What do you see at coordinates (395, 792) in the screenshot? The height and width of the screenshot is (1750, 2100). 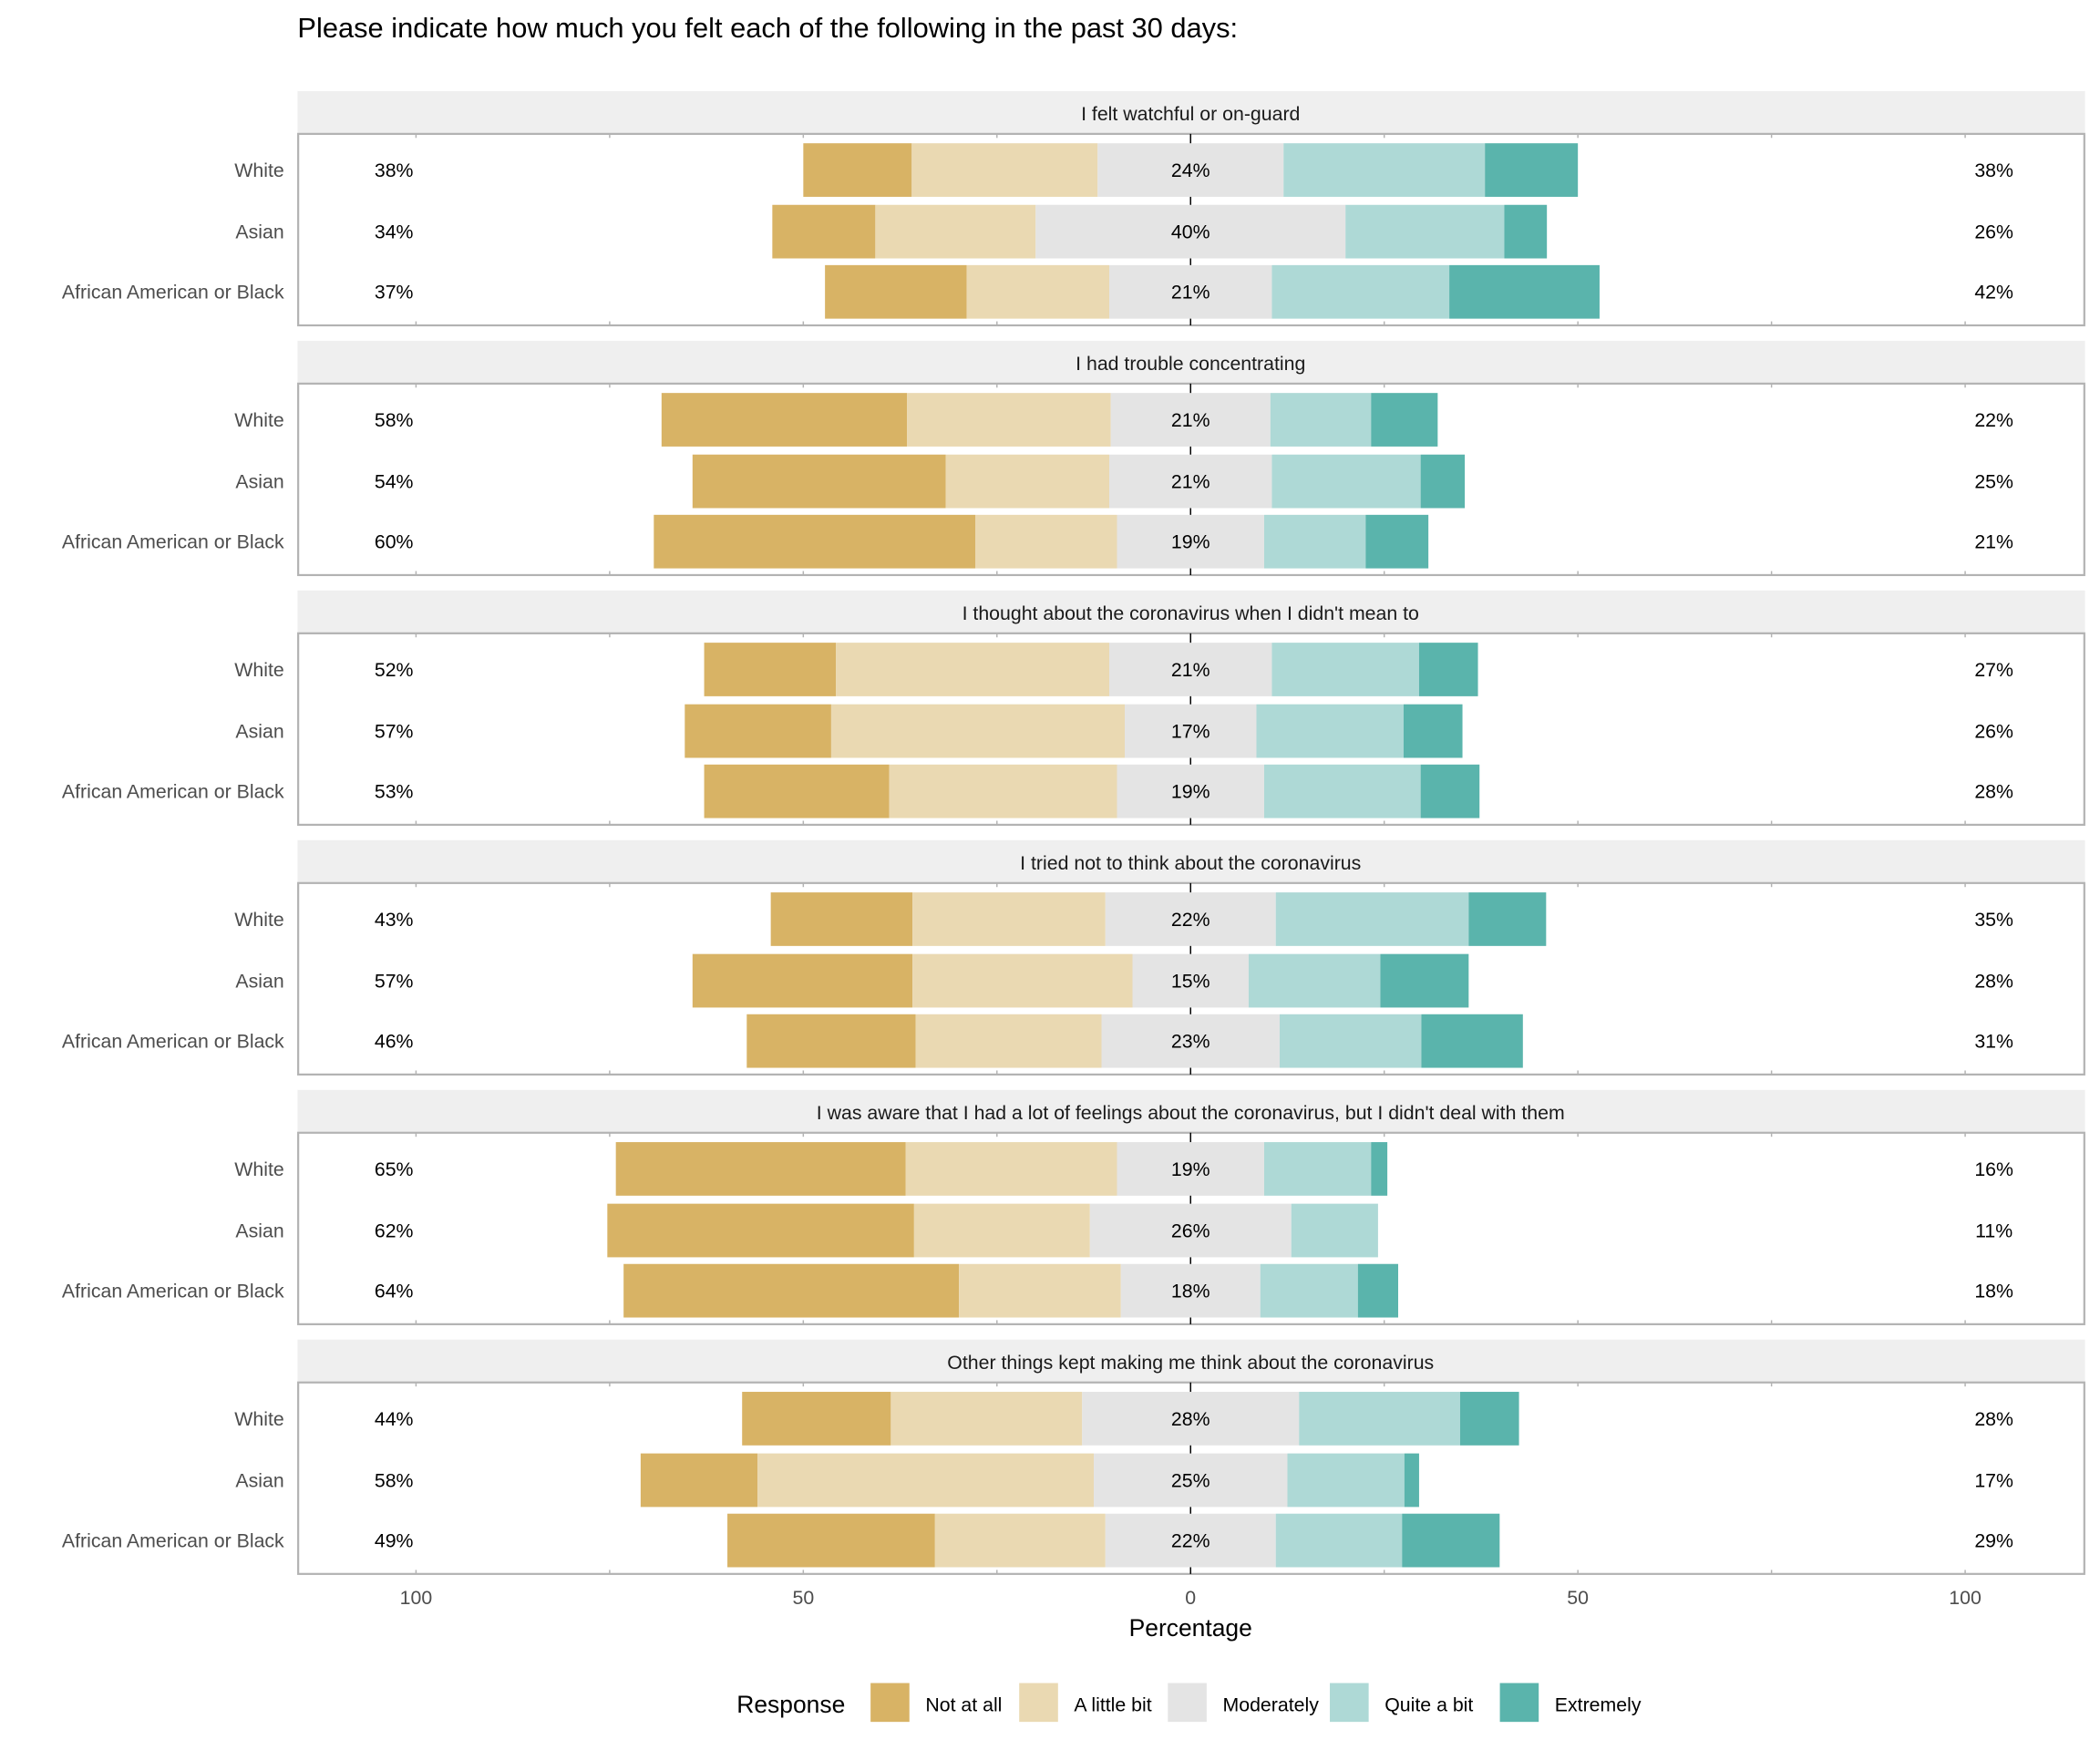 I see `left-percent-label: 53%` at bounding box center [395, 792].